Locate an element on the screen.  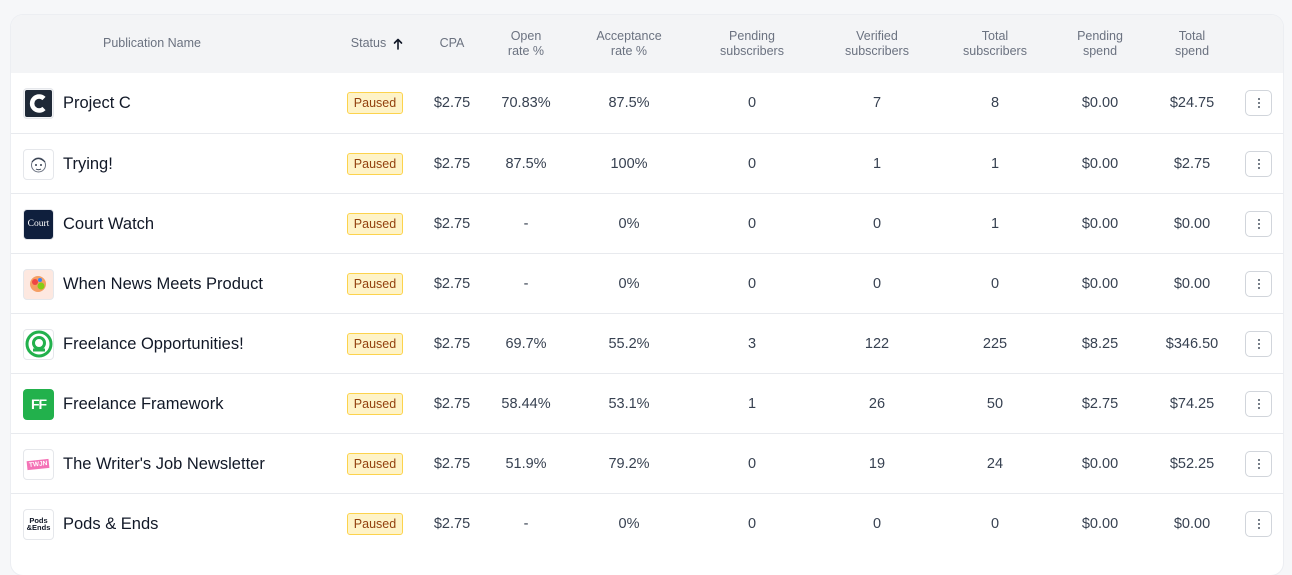
column-header-open-rate: Open rate % is located at coordinates (526, 43).